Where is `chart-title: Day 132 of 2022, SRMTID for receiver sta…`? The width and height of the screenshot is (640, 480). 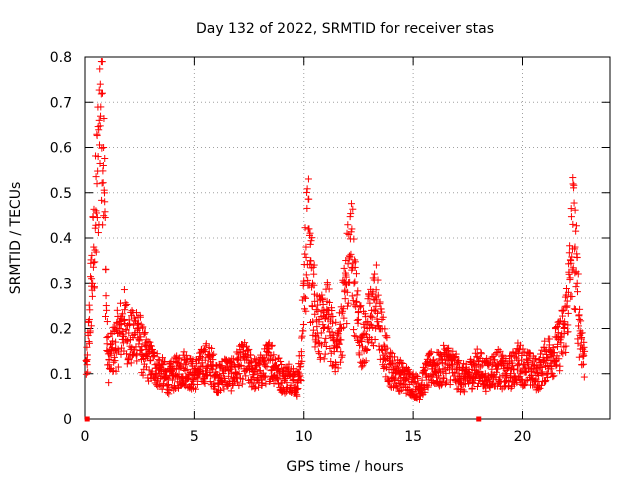 chart-title: Day 132 of 2022, SRMTID for receiver sta… is located at coordinates (345, 29).